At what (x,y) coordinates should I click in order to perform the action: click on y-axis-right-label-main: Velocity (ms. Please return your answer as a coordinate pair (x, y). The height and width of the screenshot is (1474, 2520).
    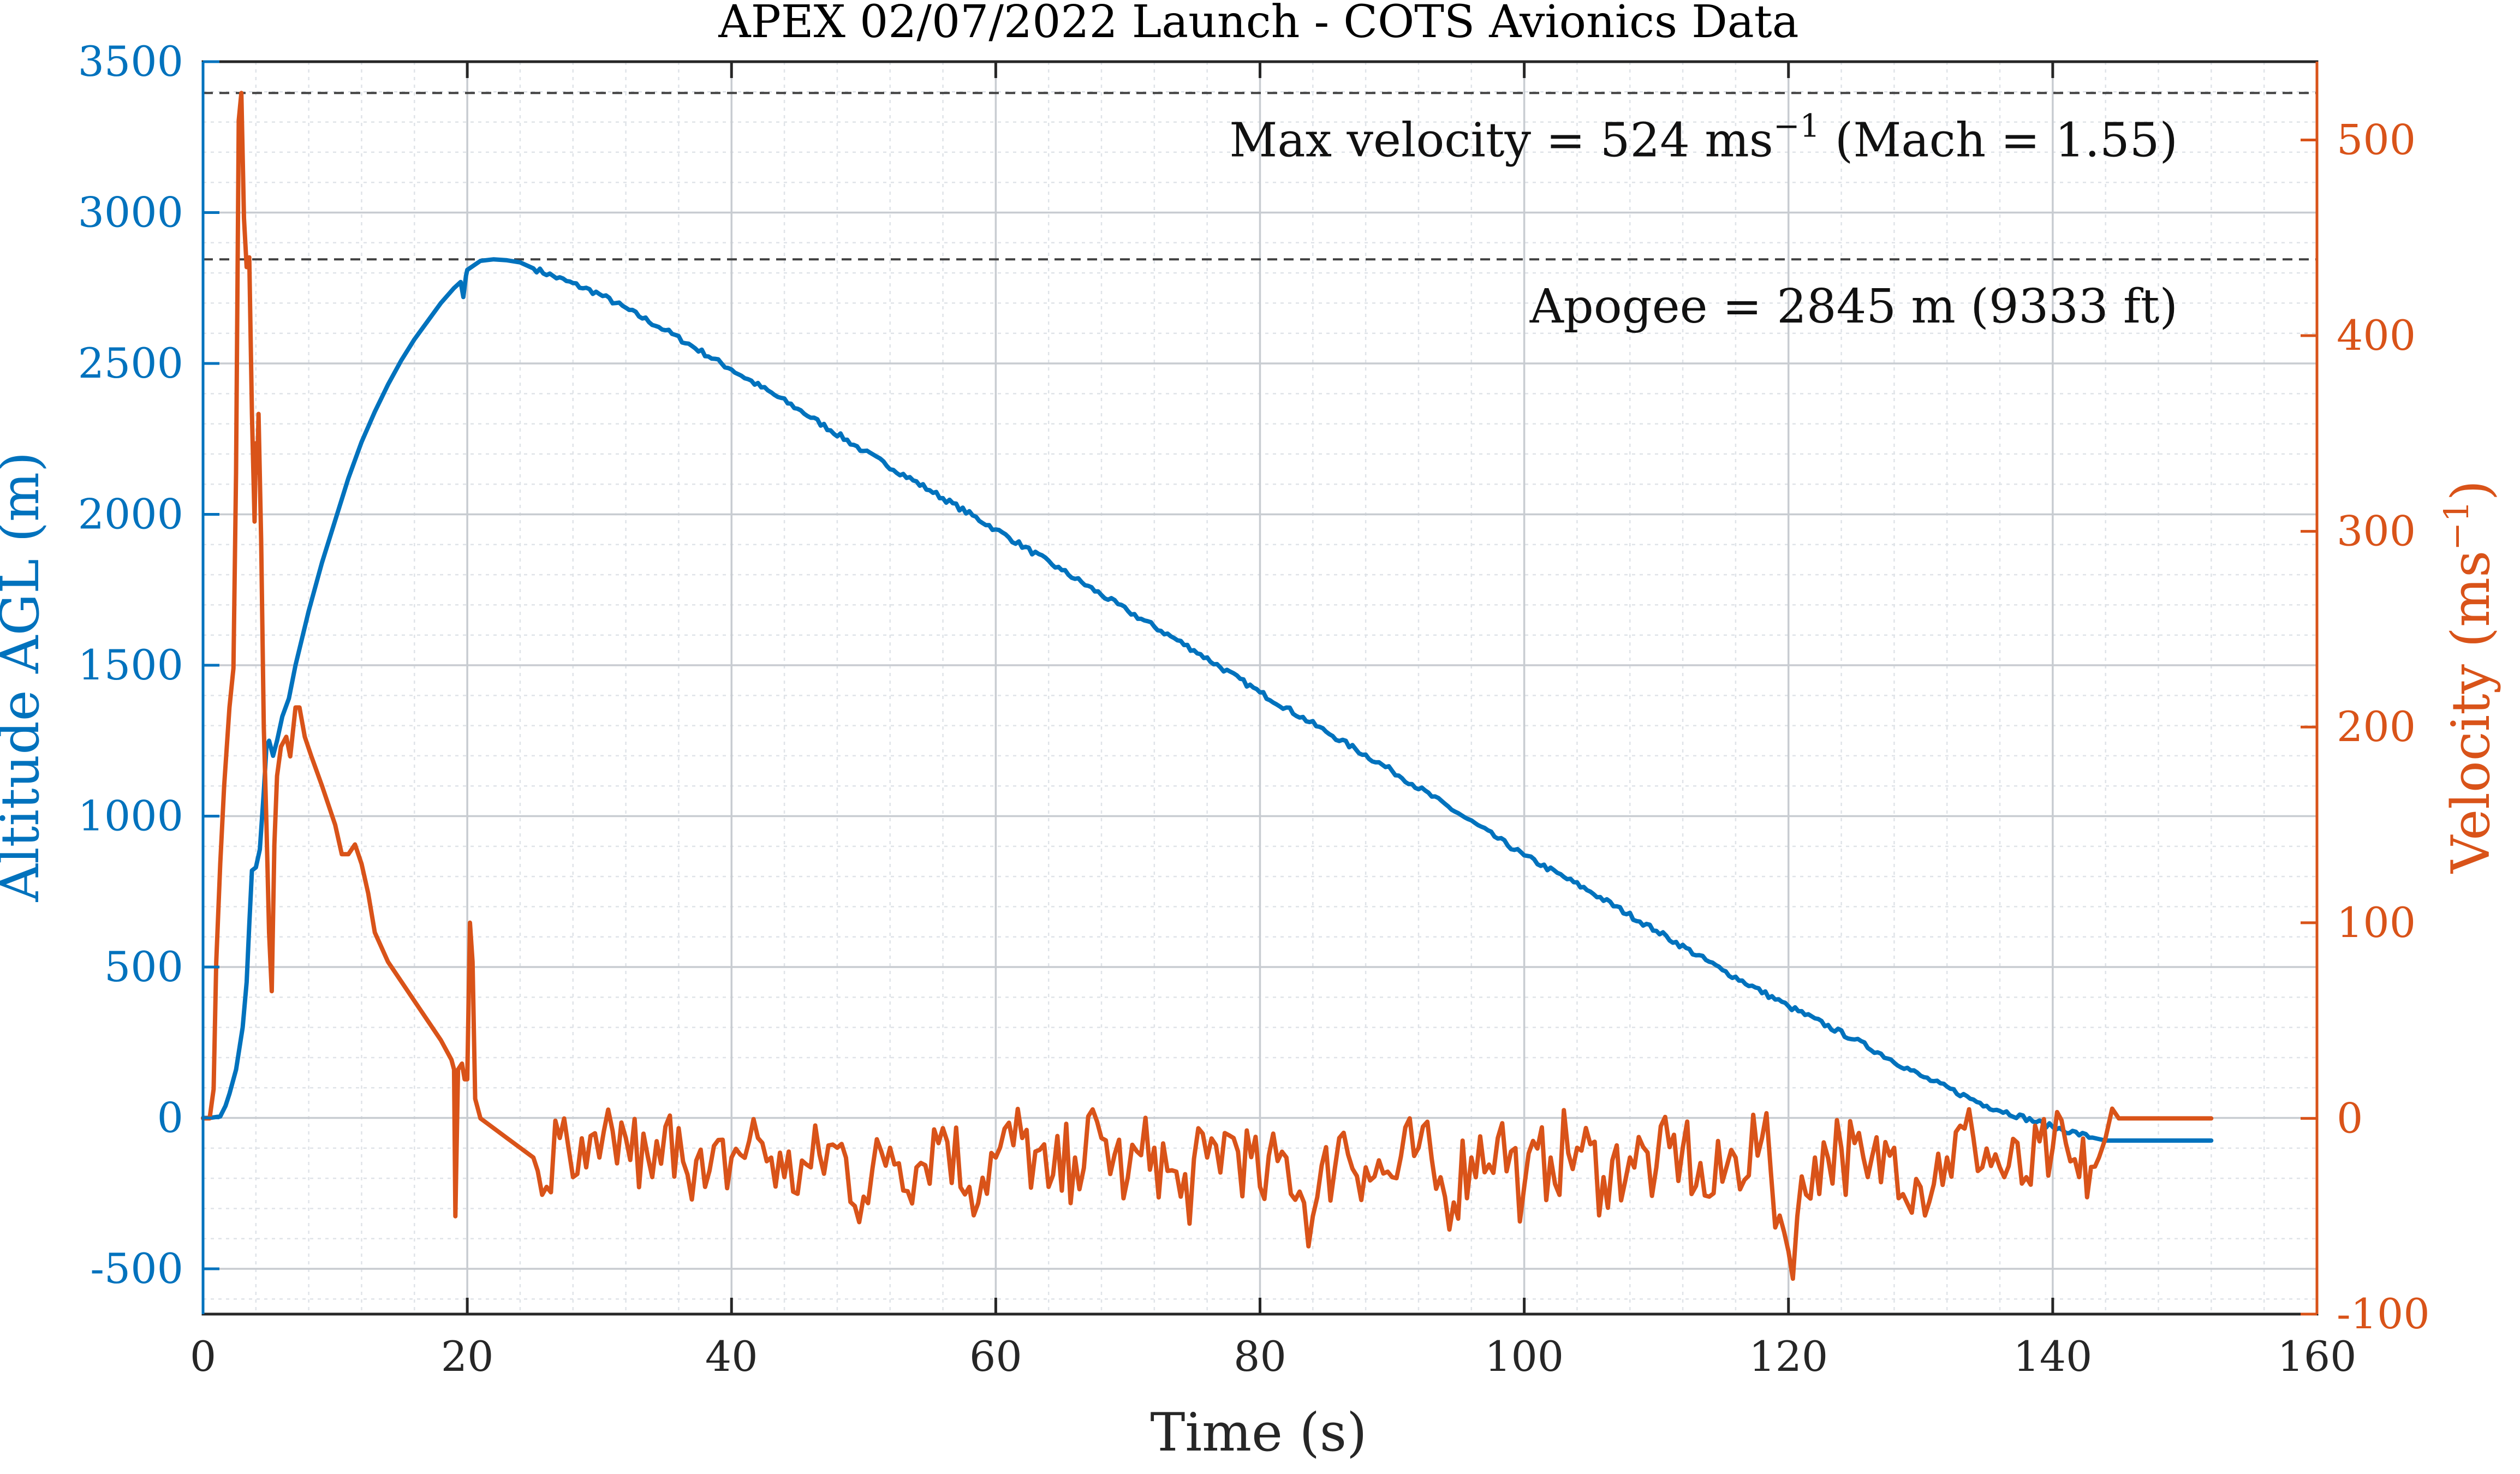
    Looking at the image, I should click on (2470, 712).